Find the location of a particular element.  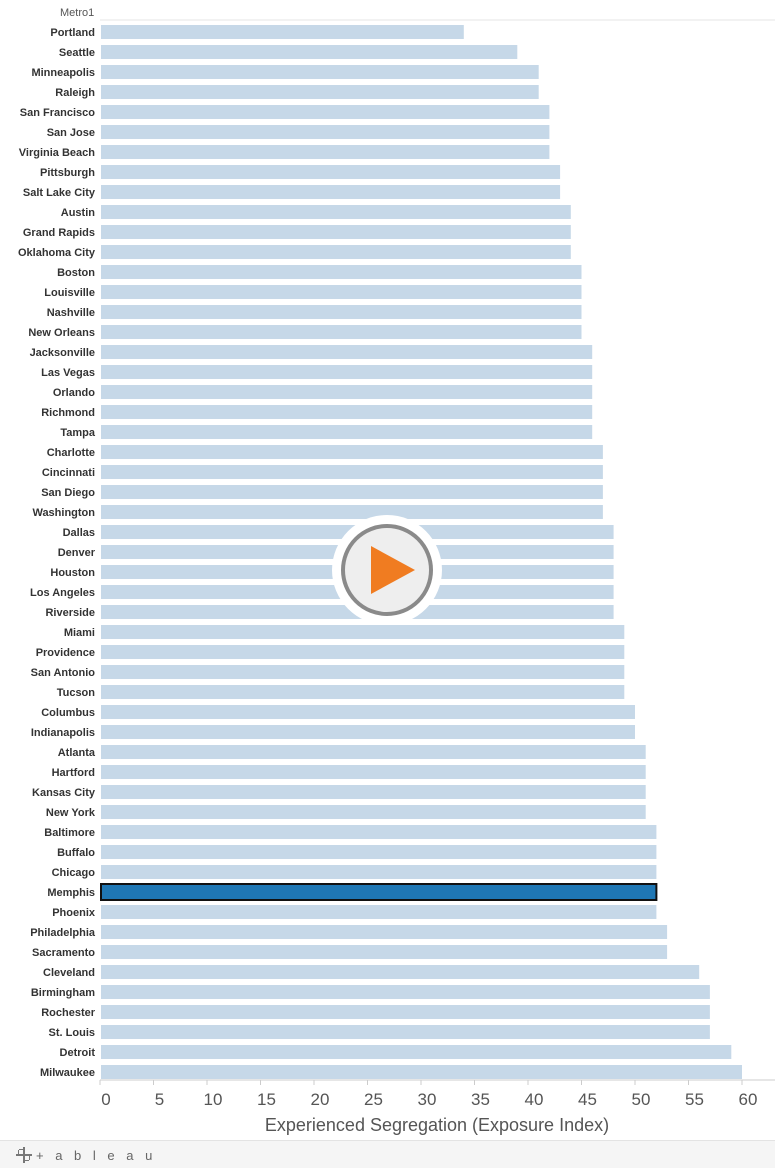

bar-tampa is located at coordinates (347, 432).